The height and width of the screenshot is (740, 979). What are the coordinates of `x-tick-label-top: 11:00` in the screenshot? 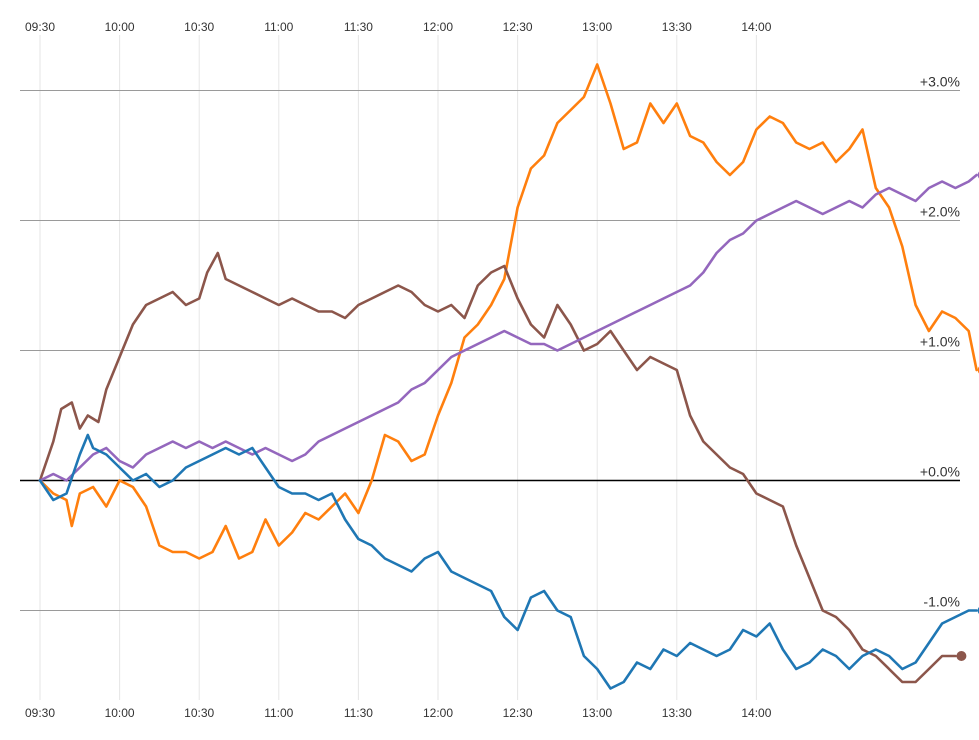 It's located at (278, 27).